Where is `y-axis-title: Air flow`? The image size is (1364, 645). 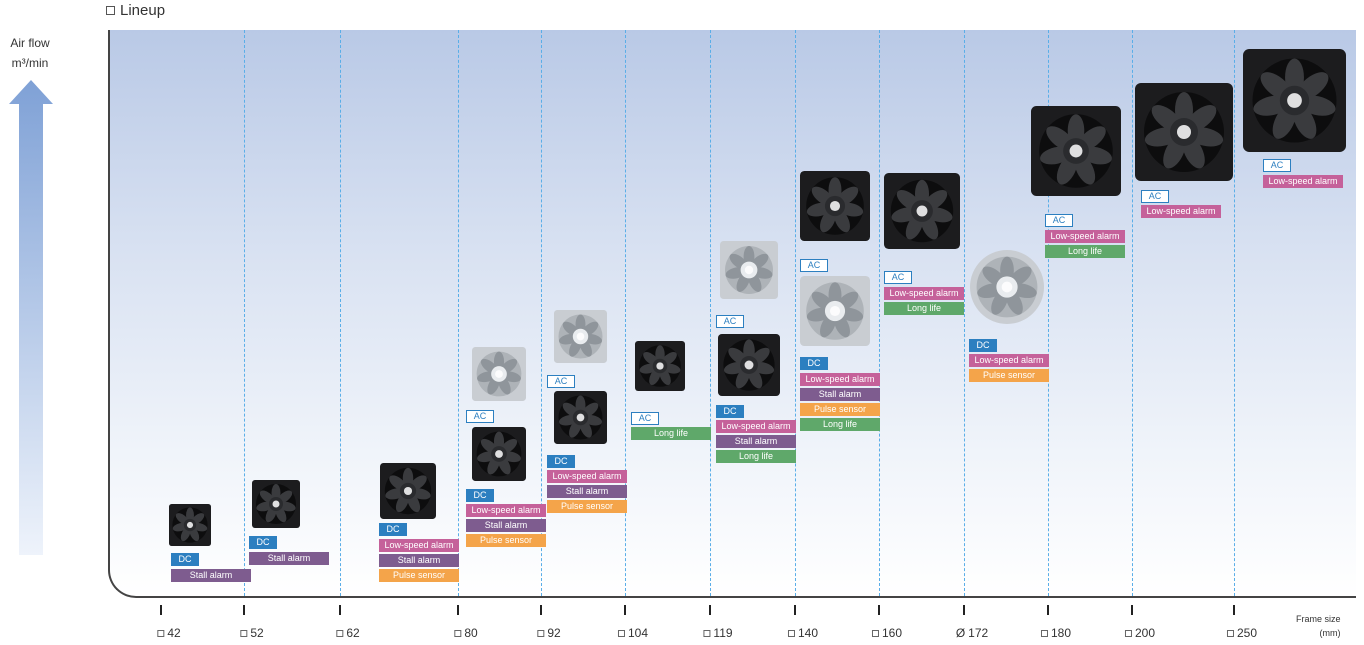
y-axis-title: Air flow is located at coordinates (30, 43).